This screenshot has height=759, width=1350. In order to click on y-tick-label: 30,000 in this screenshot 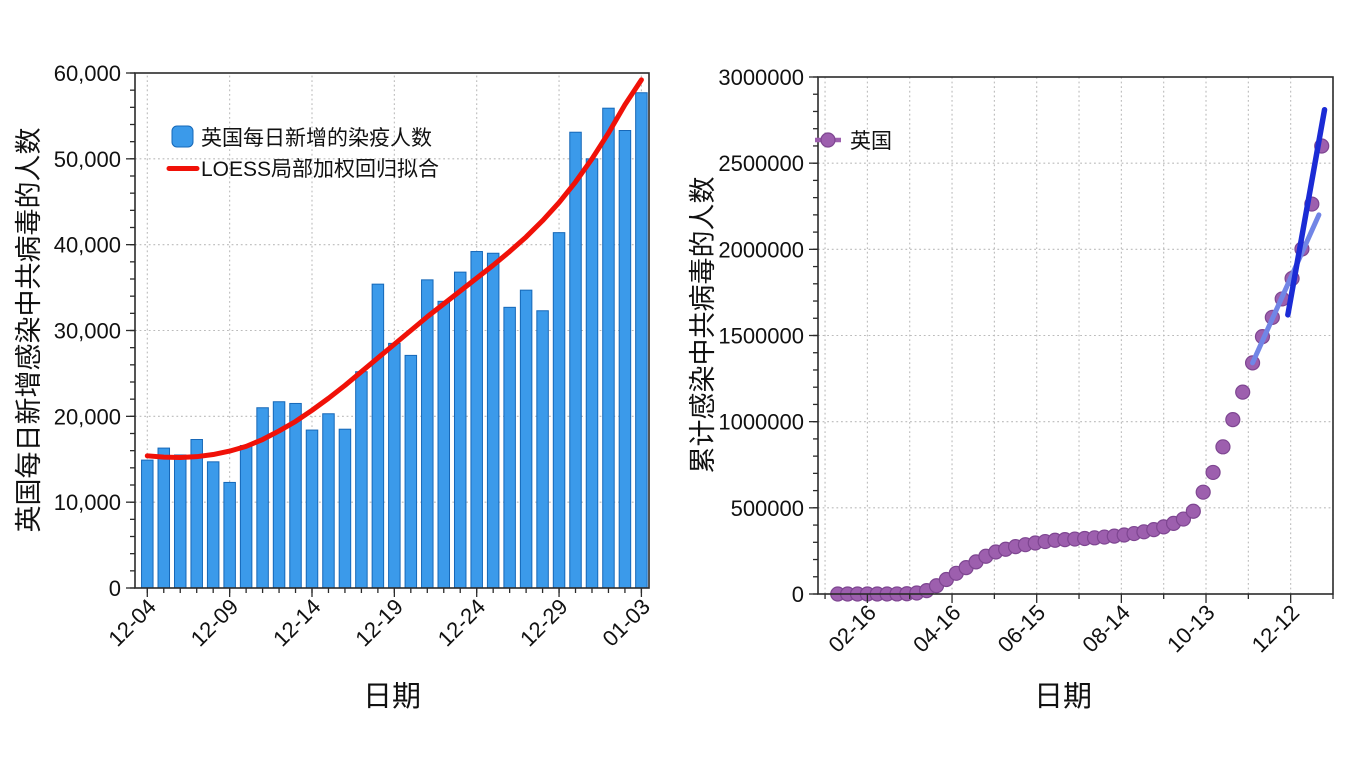, I will do `click(87, 331)`.